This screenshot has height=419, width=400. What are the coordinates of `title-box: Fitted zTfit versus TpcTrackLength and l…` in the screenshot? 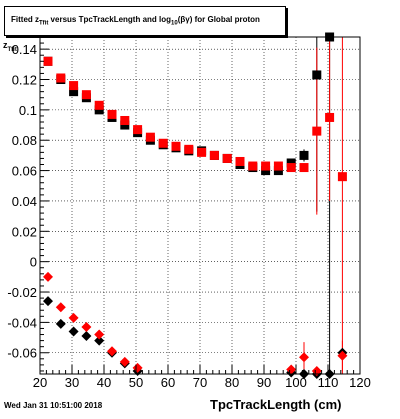 It's located at (145, 21).